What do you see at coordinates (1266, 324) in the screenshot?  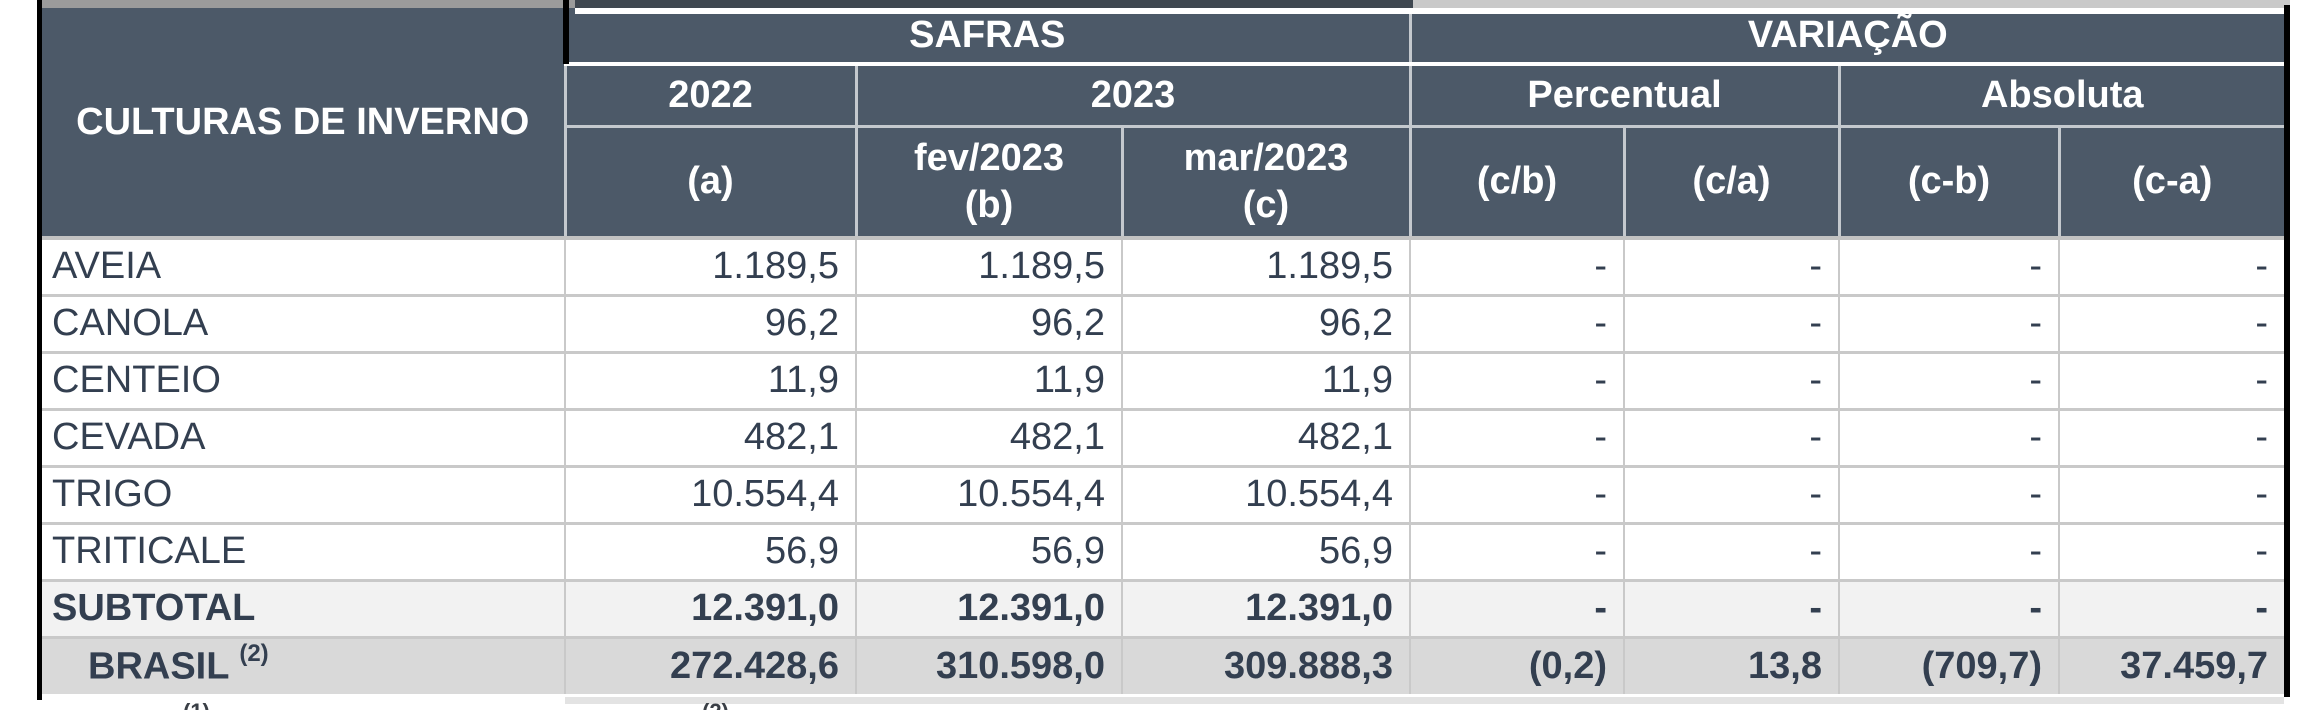 I see `cell-c: 96,2` at bounding box center [1266, 324].